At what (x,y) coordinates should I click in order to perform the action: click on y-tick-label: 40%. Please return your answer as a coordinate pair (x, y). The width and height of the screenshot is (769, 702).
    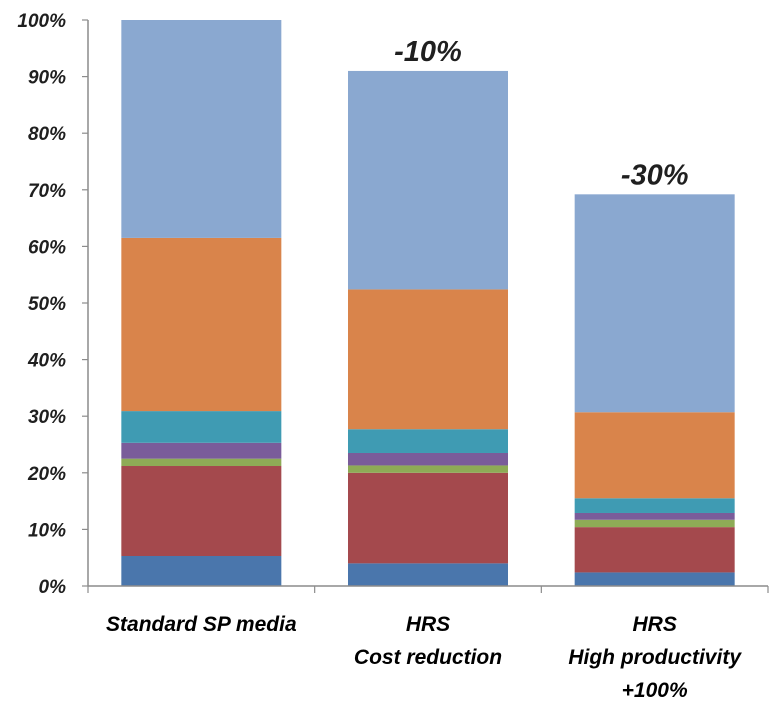
    Looking at the image, I should click on (46, 361).